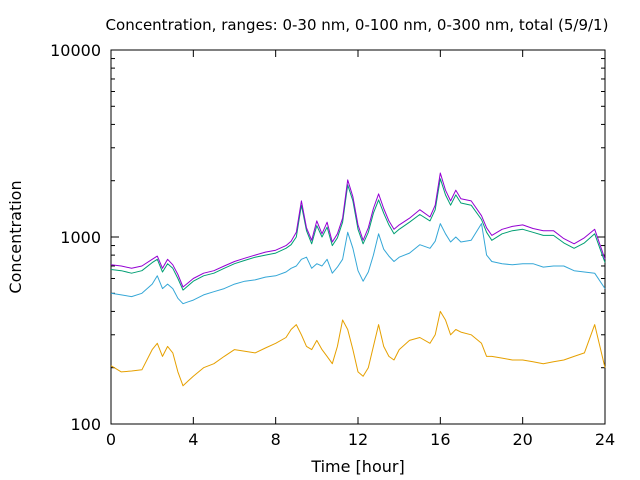  Describe the element at coordinates (193, 439) in the screenshot. I see `x-tick-label: 4` at that location.